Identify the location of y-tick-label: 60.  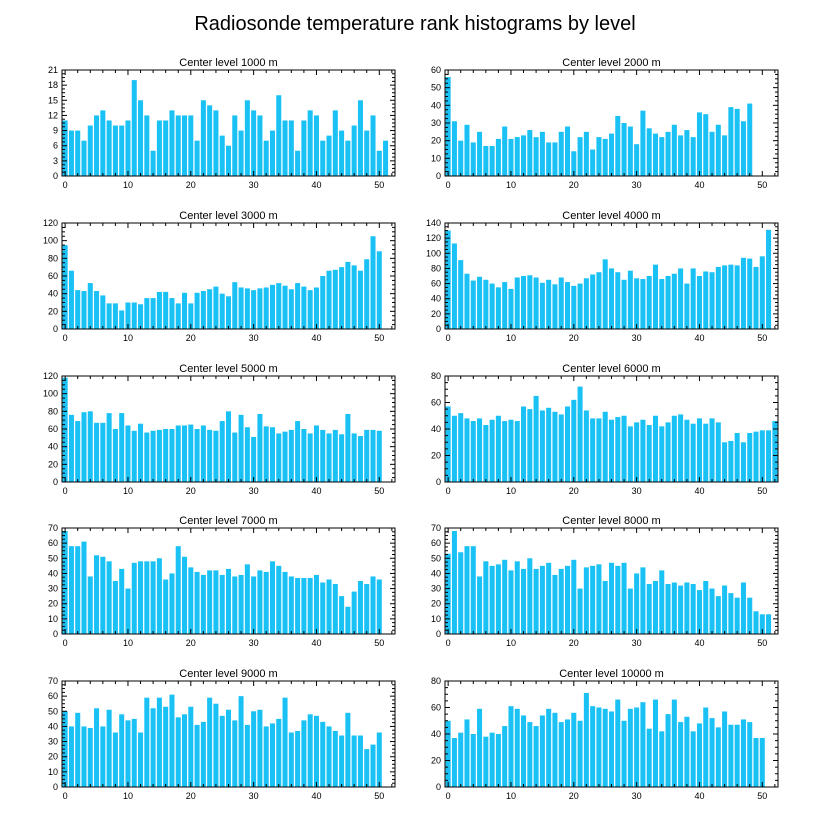
(53, 276).